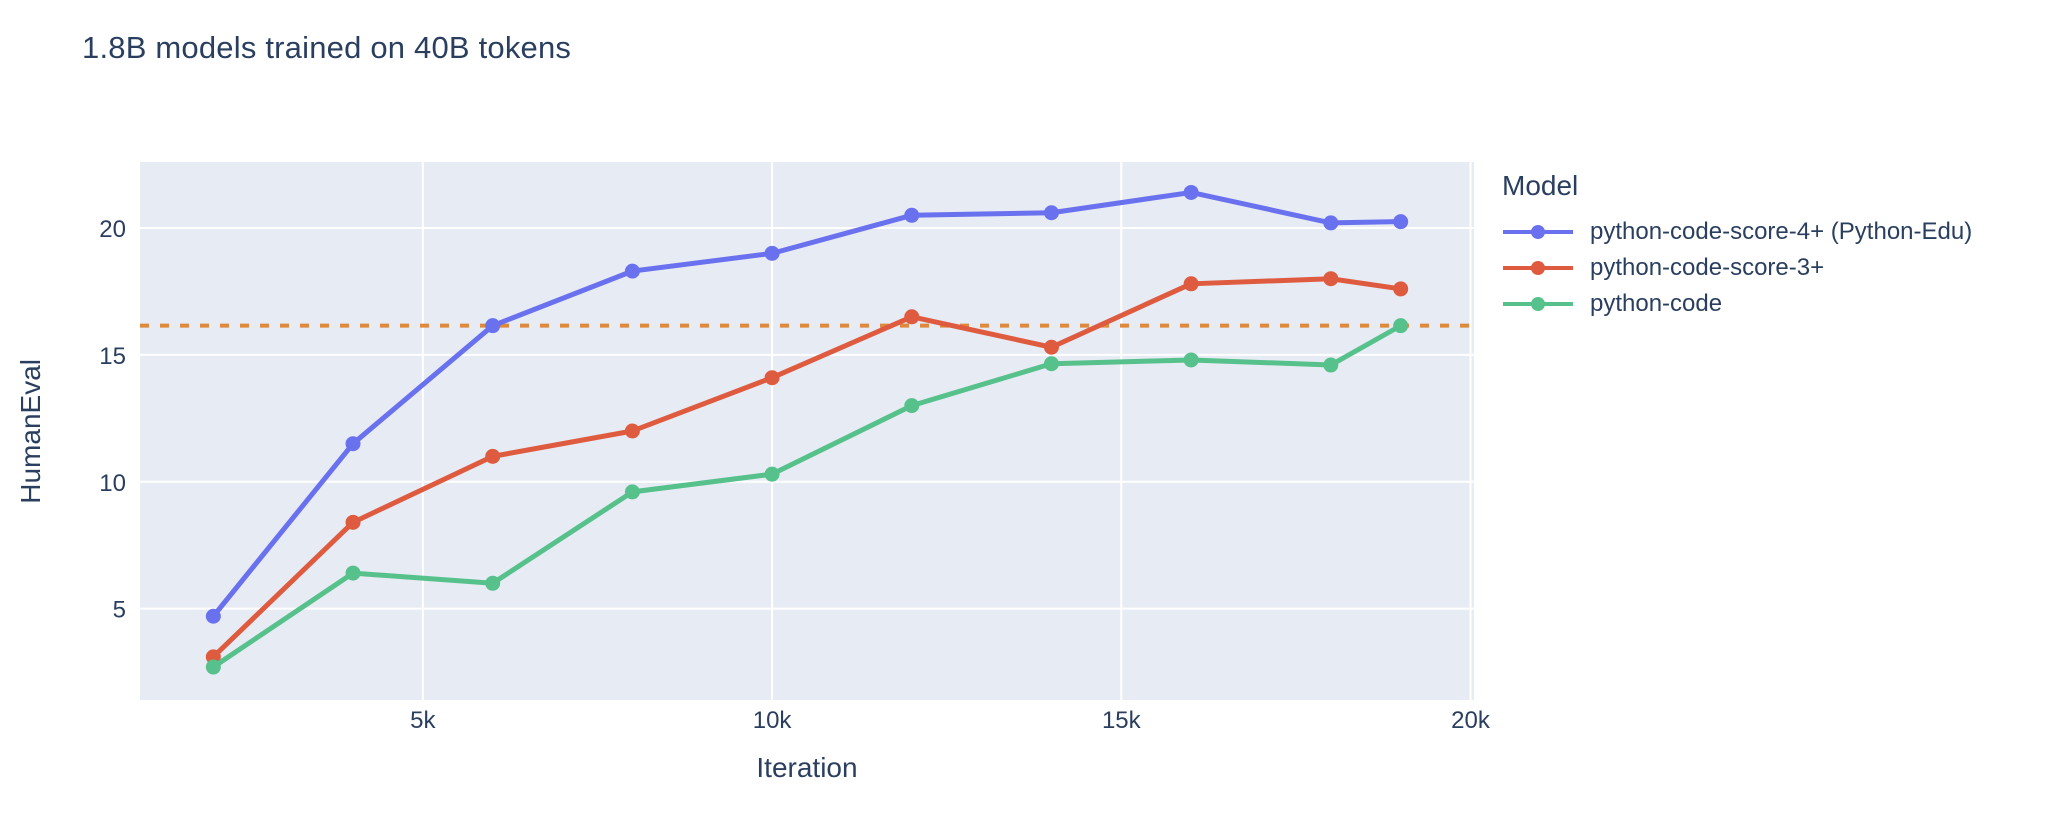 This screenshot has width=2056, height=818. Describe the element at coordinates (1781, 231) in the screenshot. I see `legend-item-label: python-code-score-4+ (Python-Edu)` at that location.